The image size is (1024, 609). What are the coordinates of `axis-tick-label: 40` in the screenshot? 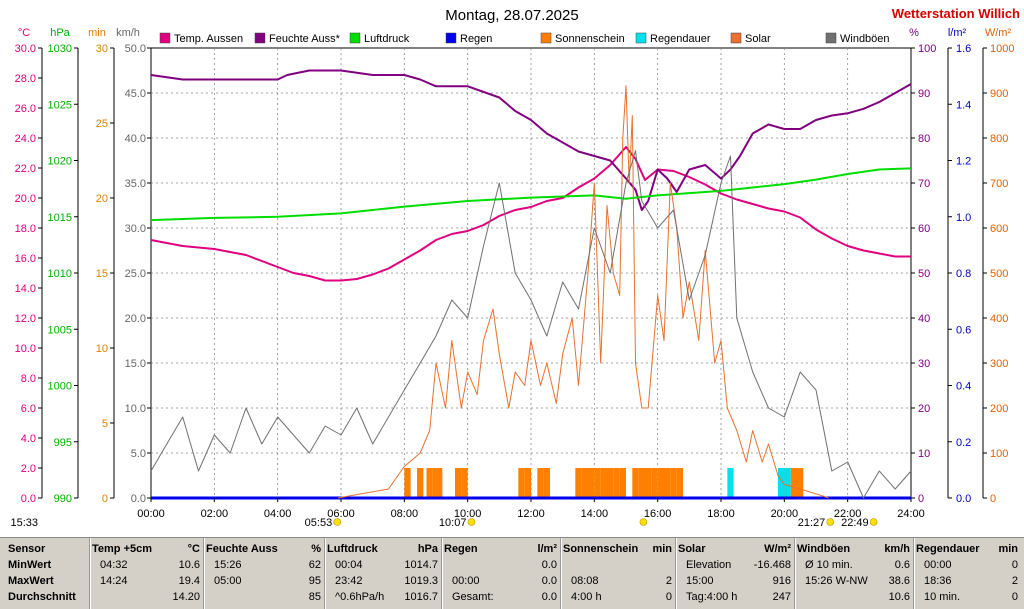 It's located at (924, 319).